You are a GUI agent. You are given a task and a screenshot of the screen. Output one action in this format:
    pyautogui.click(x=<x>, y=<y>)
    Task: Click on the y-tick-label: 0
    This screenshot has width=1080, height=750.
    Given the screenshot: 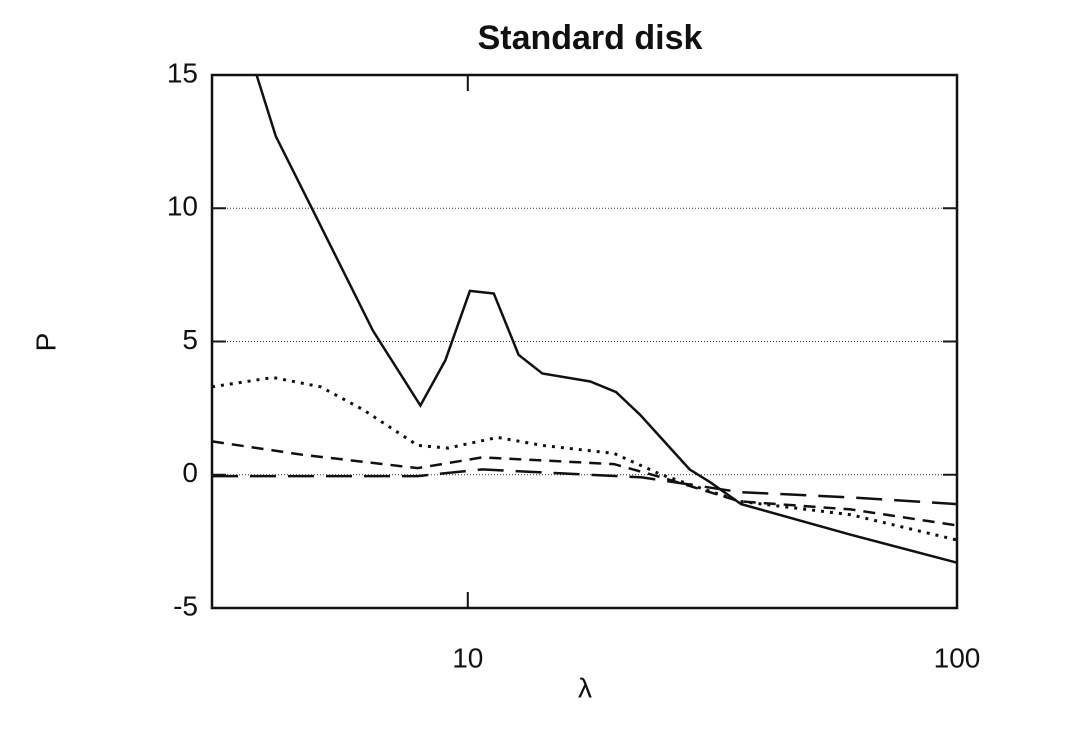 What is the action you would take?
    pyautogui.click(x=190, y=472)
    